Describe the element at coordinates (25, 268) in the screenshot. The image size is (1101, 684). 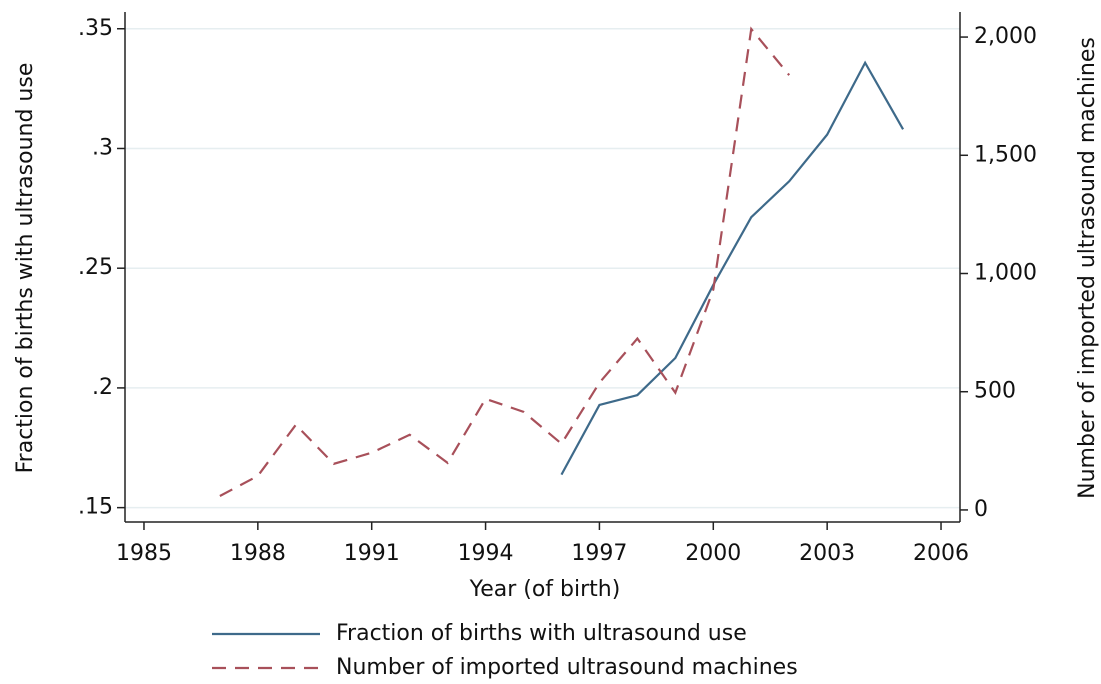
I see `y-axis-title: Fraction of births with ultrasound use` at that location.